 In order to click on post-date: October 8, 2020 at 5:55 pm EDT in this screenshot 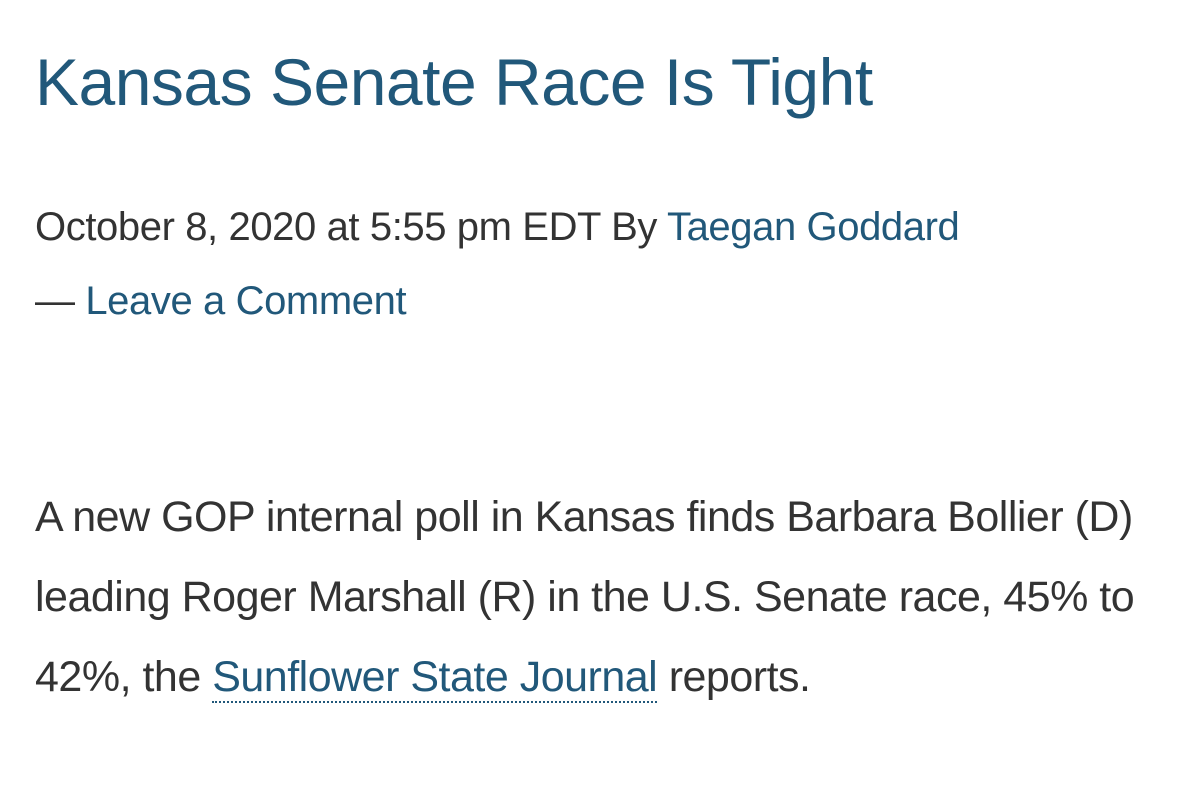, I will do `click(318, 227)`.